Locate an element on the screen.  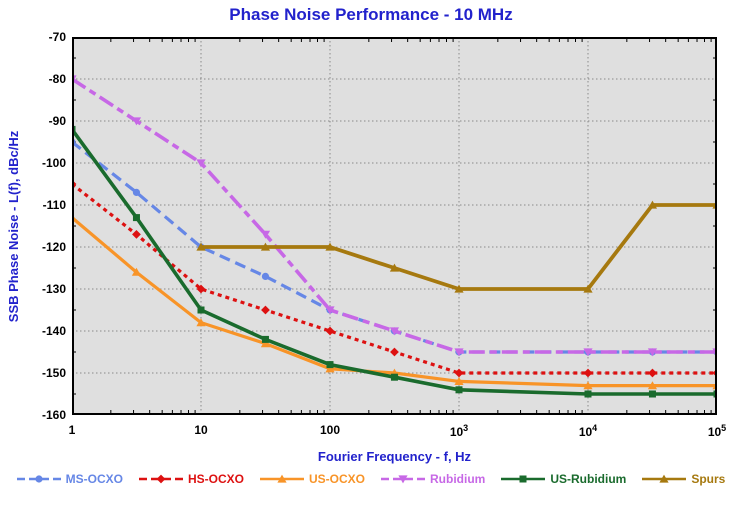
y-tick-label: -80 is located at coordinates (57, 79).